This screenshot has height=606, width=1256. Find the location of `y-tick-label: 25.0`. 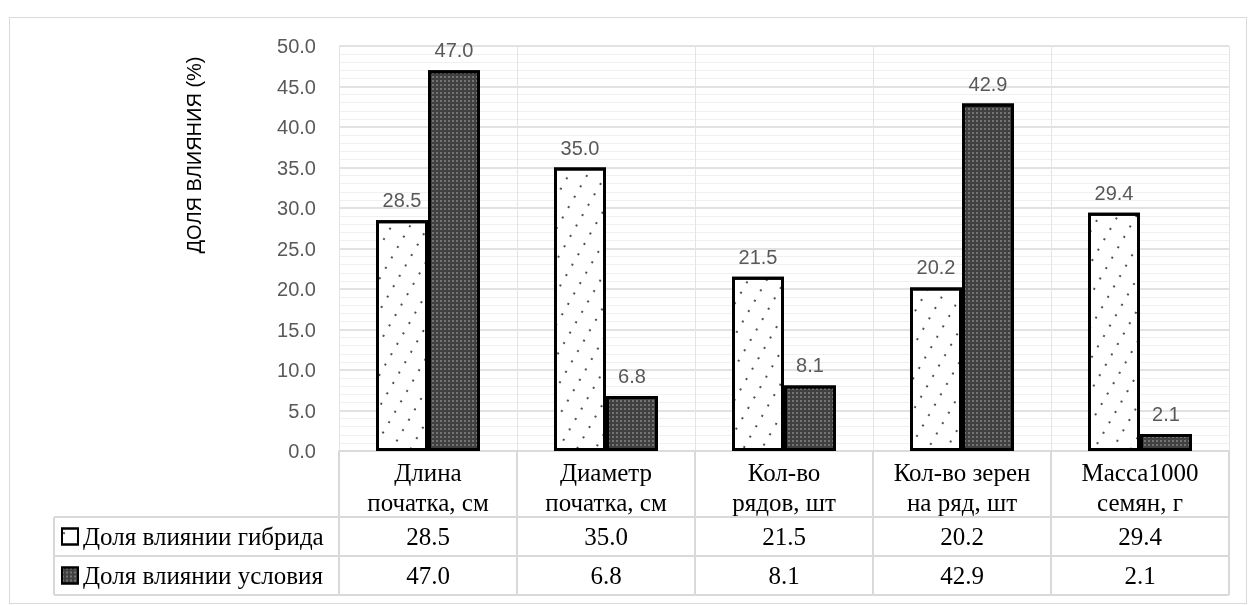

y-tick-label: 25.0 is located at coordinates (296, 248).